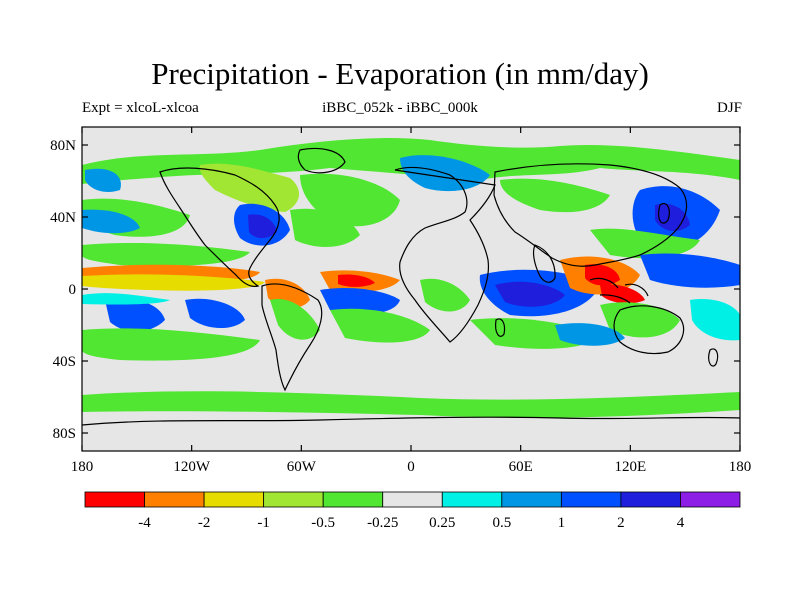 The height and width of the screenshot is (600, 800). What do you see at coordinates (219, 227) in the screenshot?
I see `coastline-north-america` at bounding box center [219, 227].